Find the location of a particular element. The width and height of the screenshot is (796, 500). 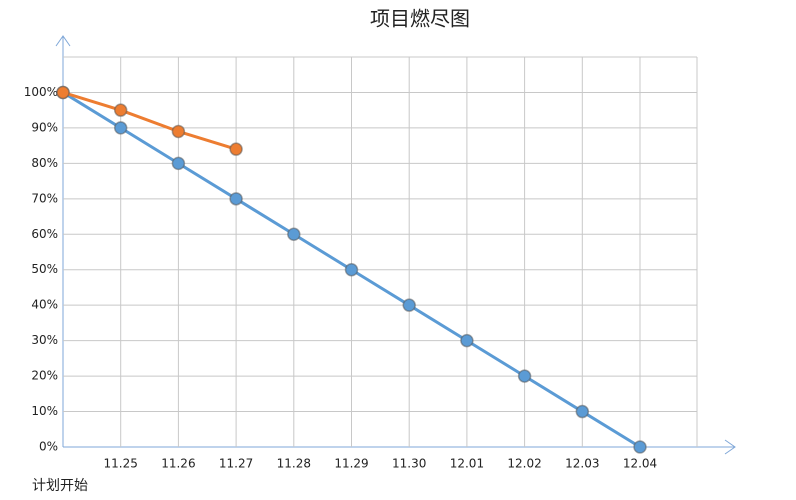

y-tick-label: 100% is located at coordinates (41, 92).